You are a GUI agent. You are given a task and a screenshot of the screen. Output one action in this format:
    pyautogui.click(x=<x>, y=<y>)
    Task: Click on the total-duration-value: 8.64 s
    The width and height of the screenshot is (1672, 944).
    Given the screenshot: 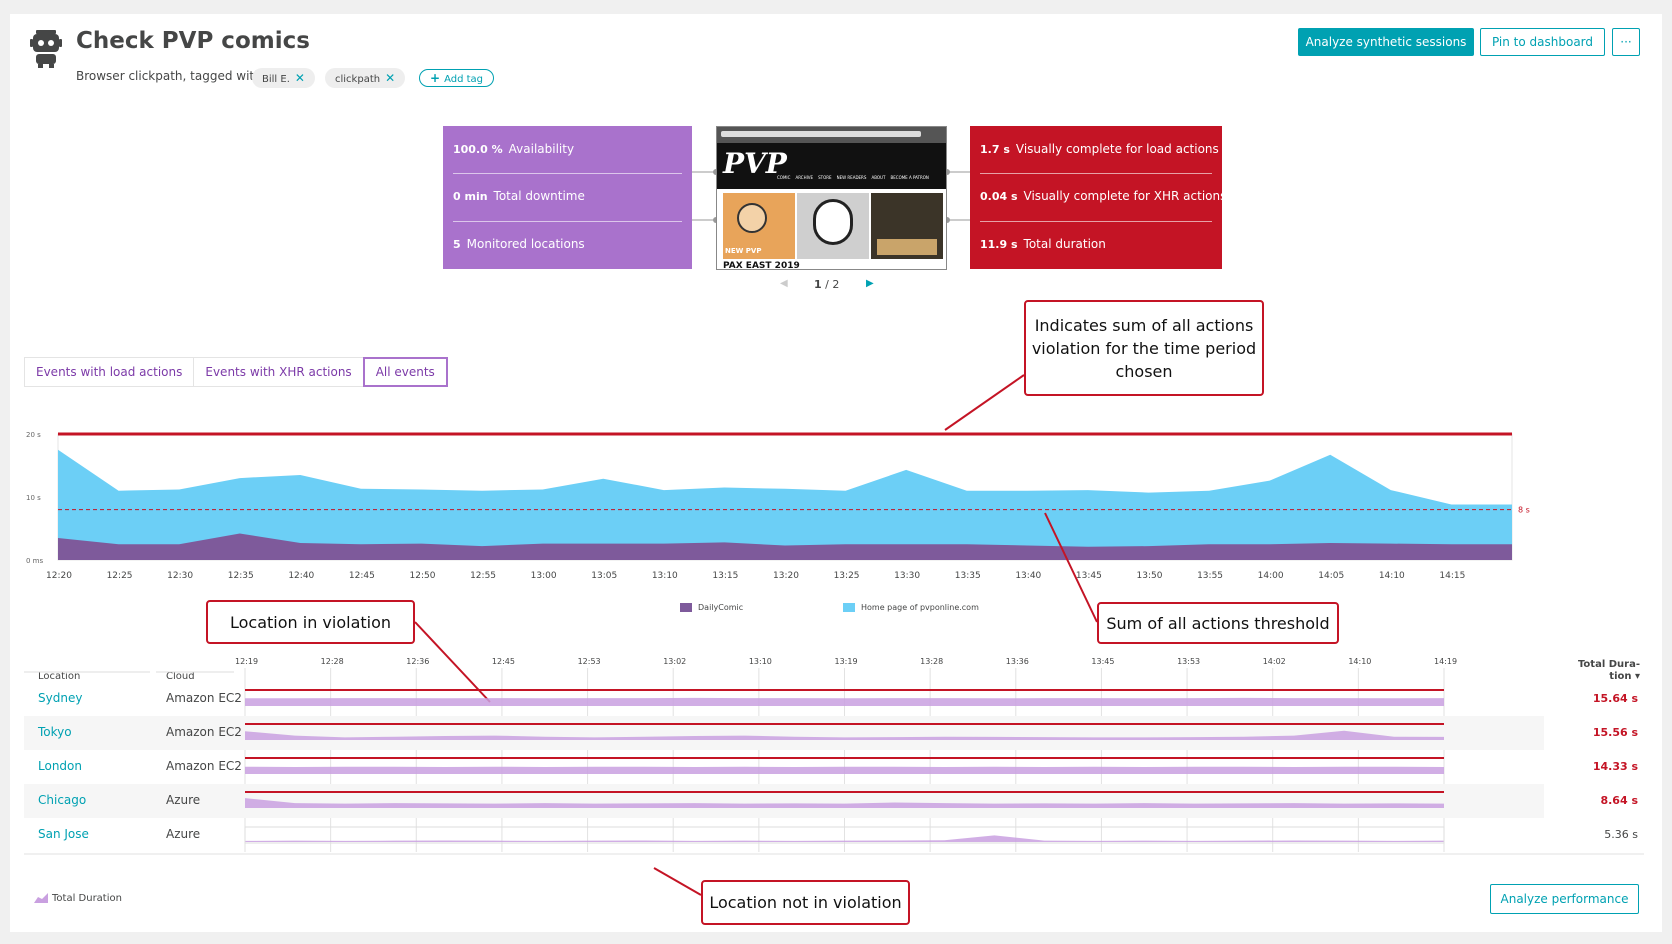 What is the action you would take?
    pyautogui.click(x=1619, y=800)
    